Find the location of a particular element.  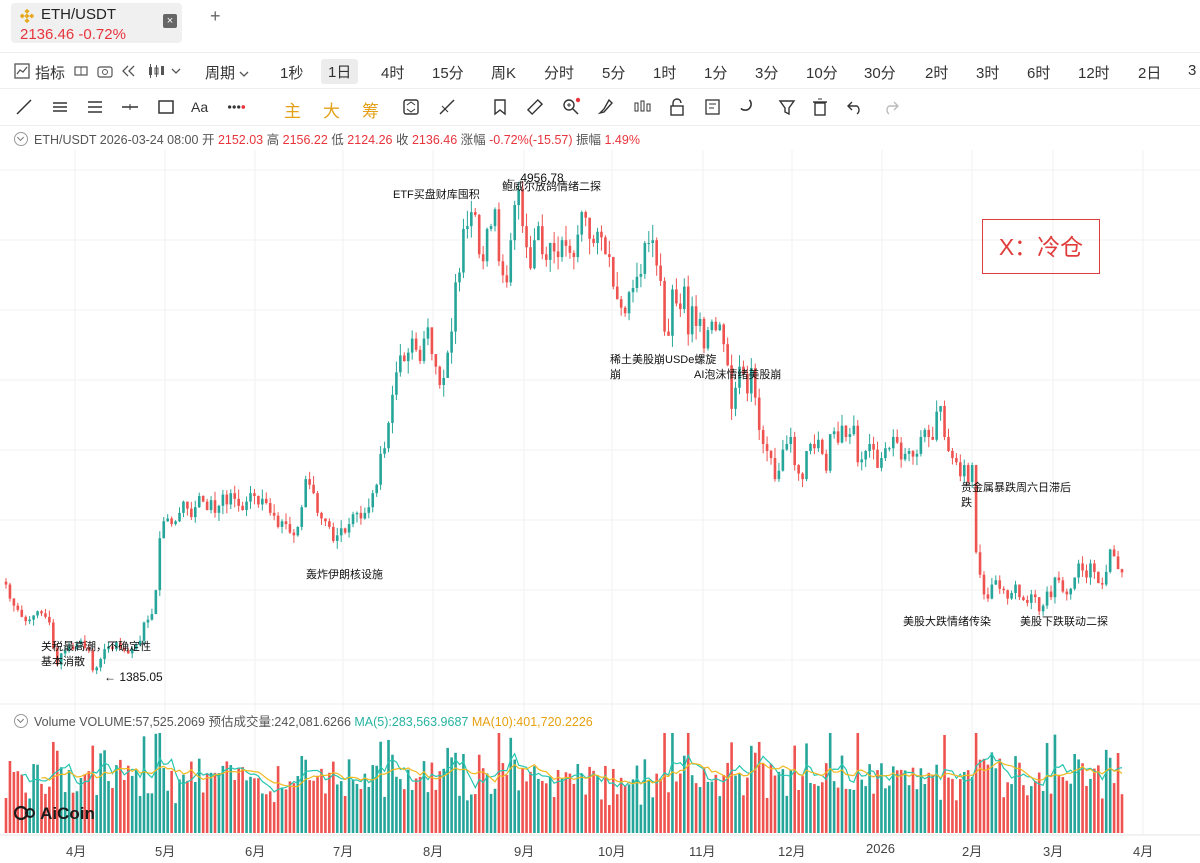

annotation-rare-earth: 稀土美股崩USDe螺旋崩 is located at coordinates (663, 367).